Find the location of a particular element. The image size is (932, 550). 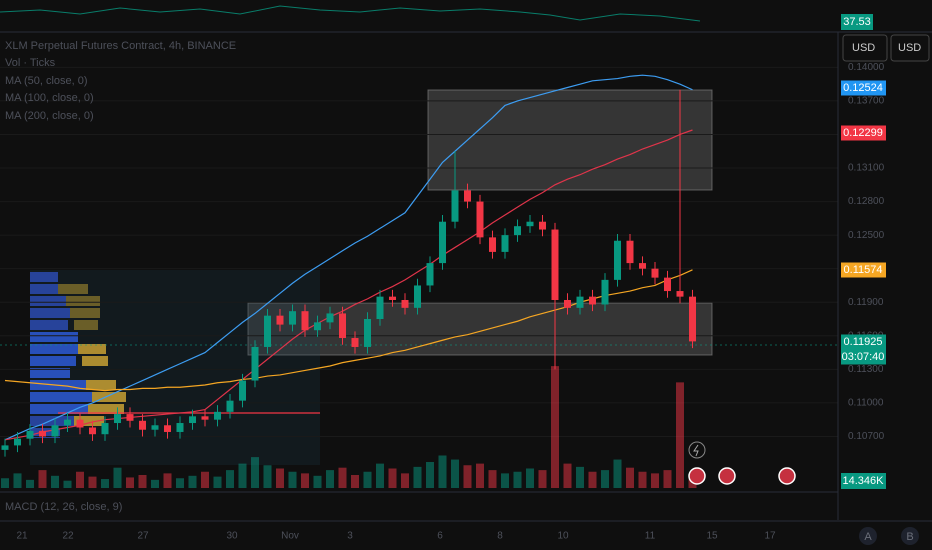

y-tick-label: 0.13100 is located at coordinates (866, 168).